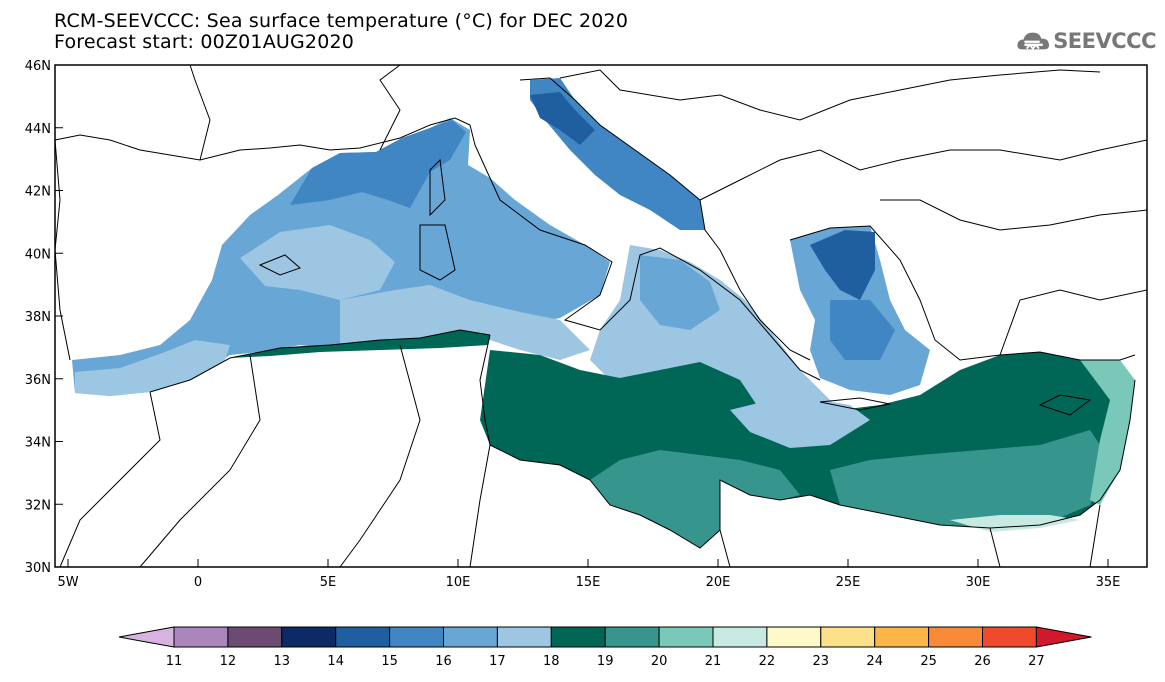  Describe the element at coordinates (970, 479) in the screenshot. I see `sst-region-egypt-shelf` at that location.